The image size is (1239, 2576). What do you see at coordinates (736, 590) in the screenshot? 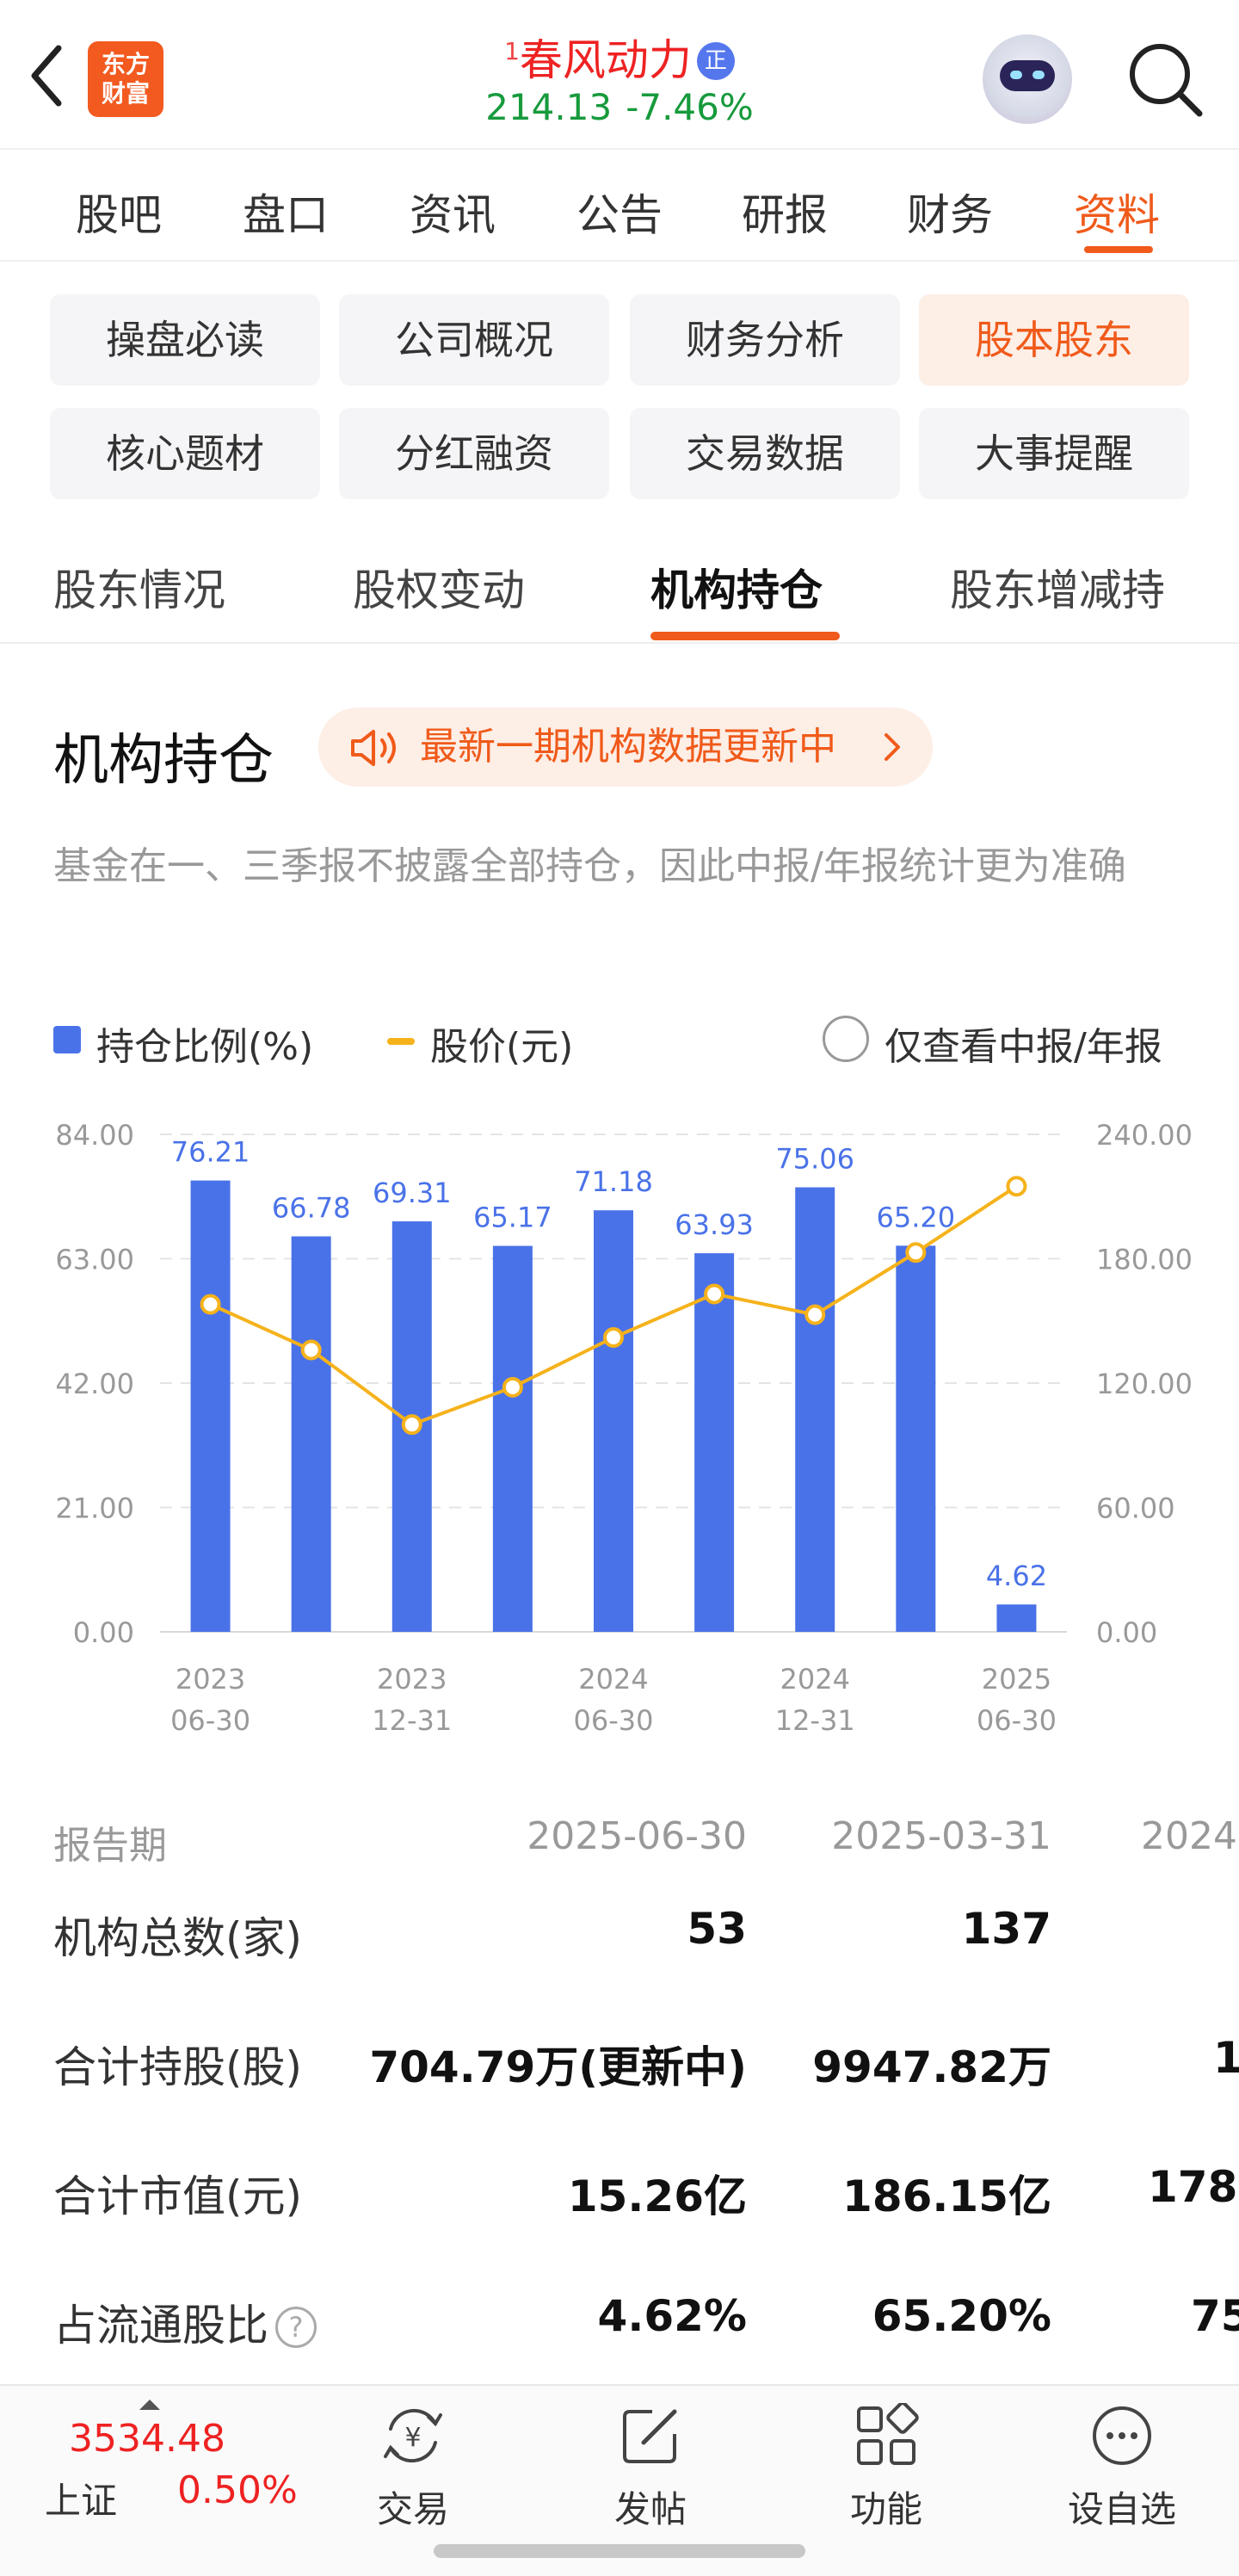
I see `subtab-institutional-holdings: 机构持仓` at bounding box center [736, 590].